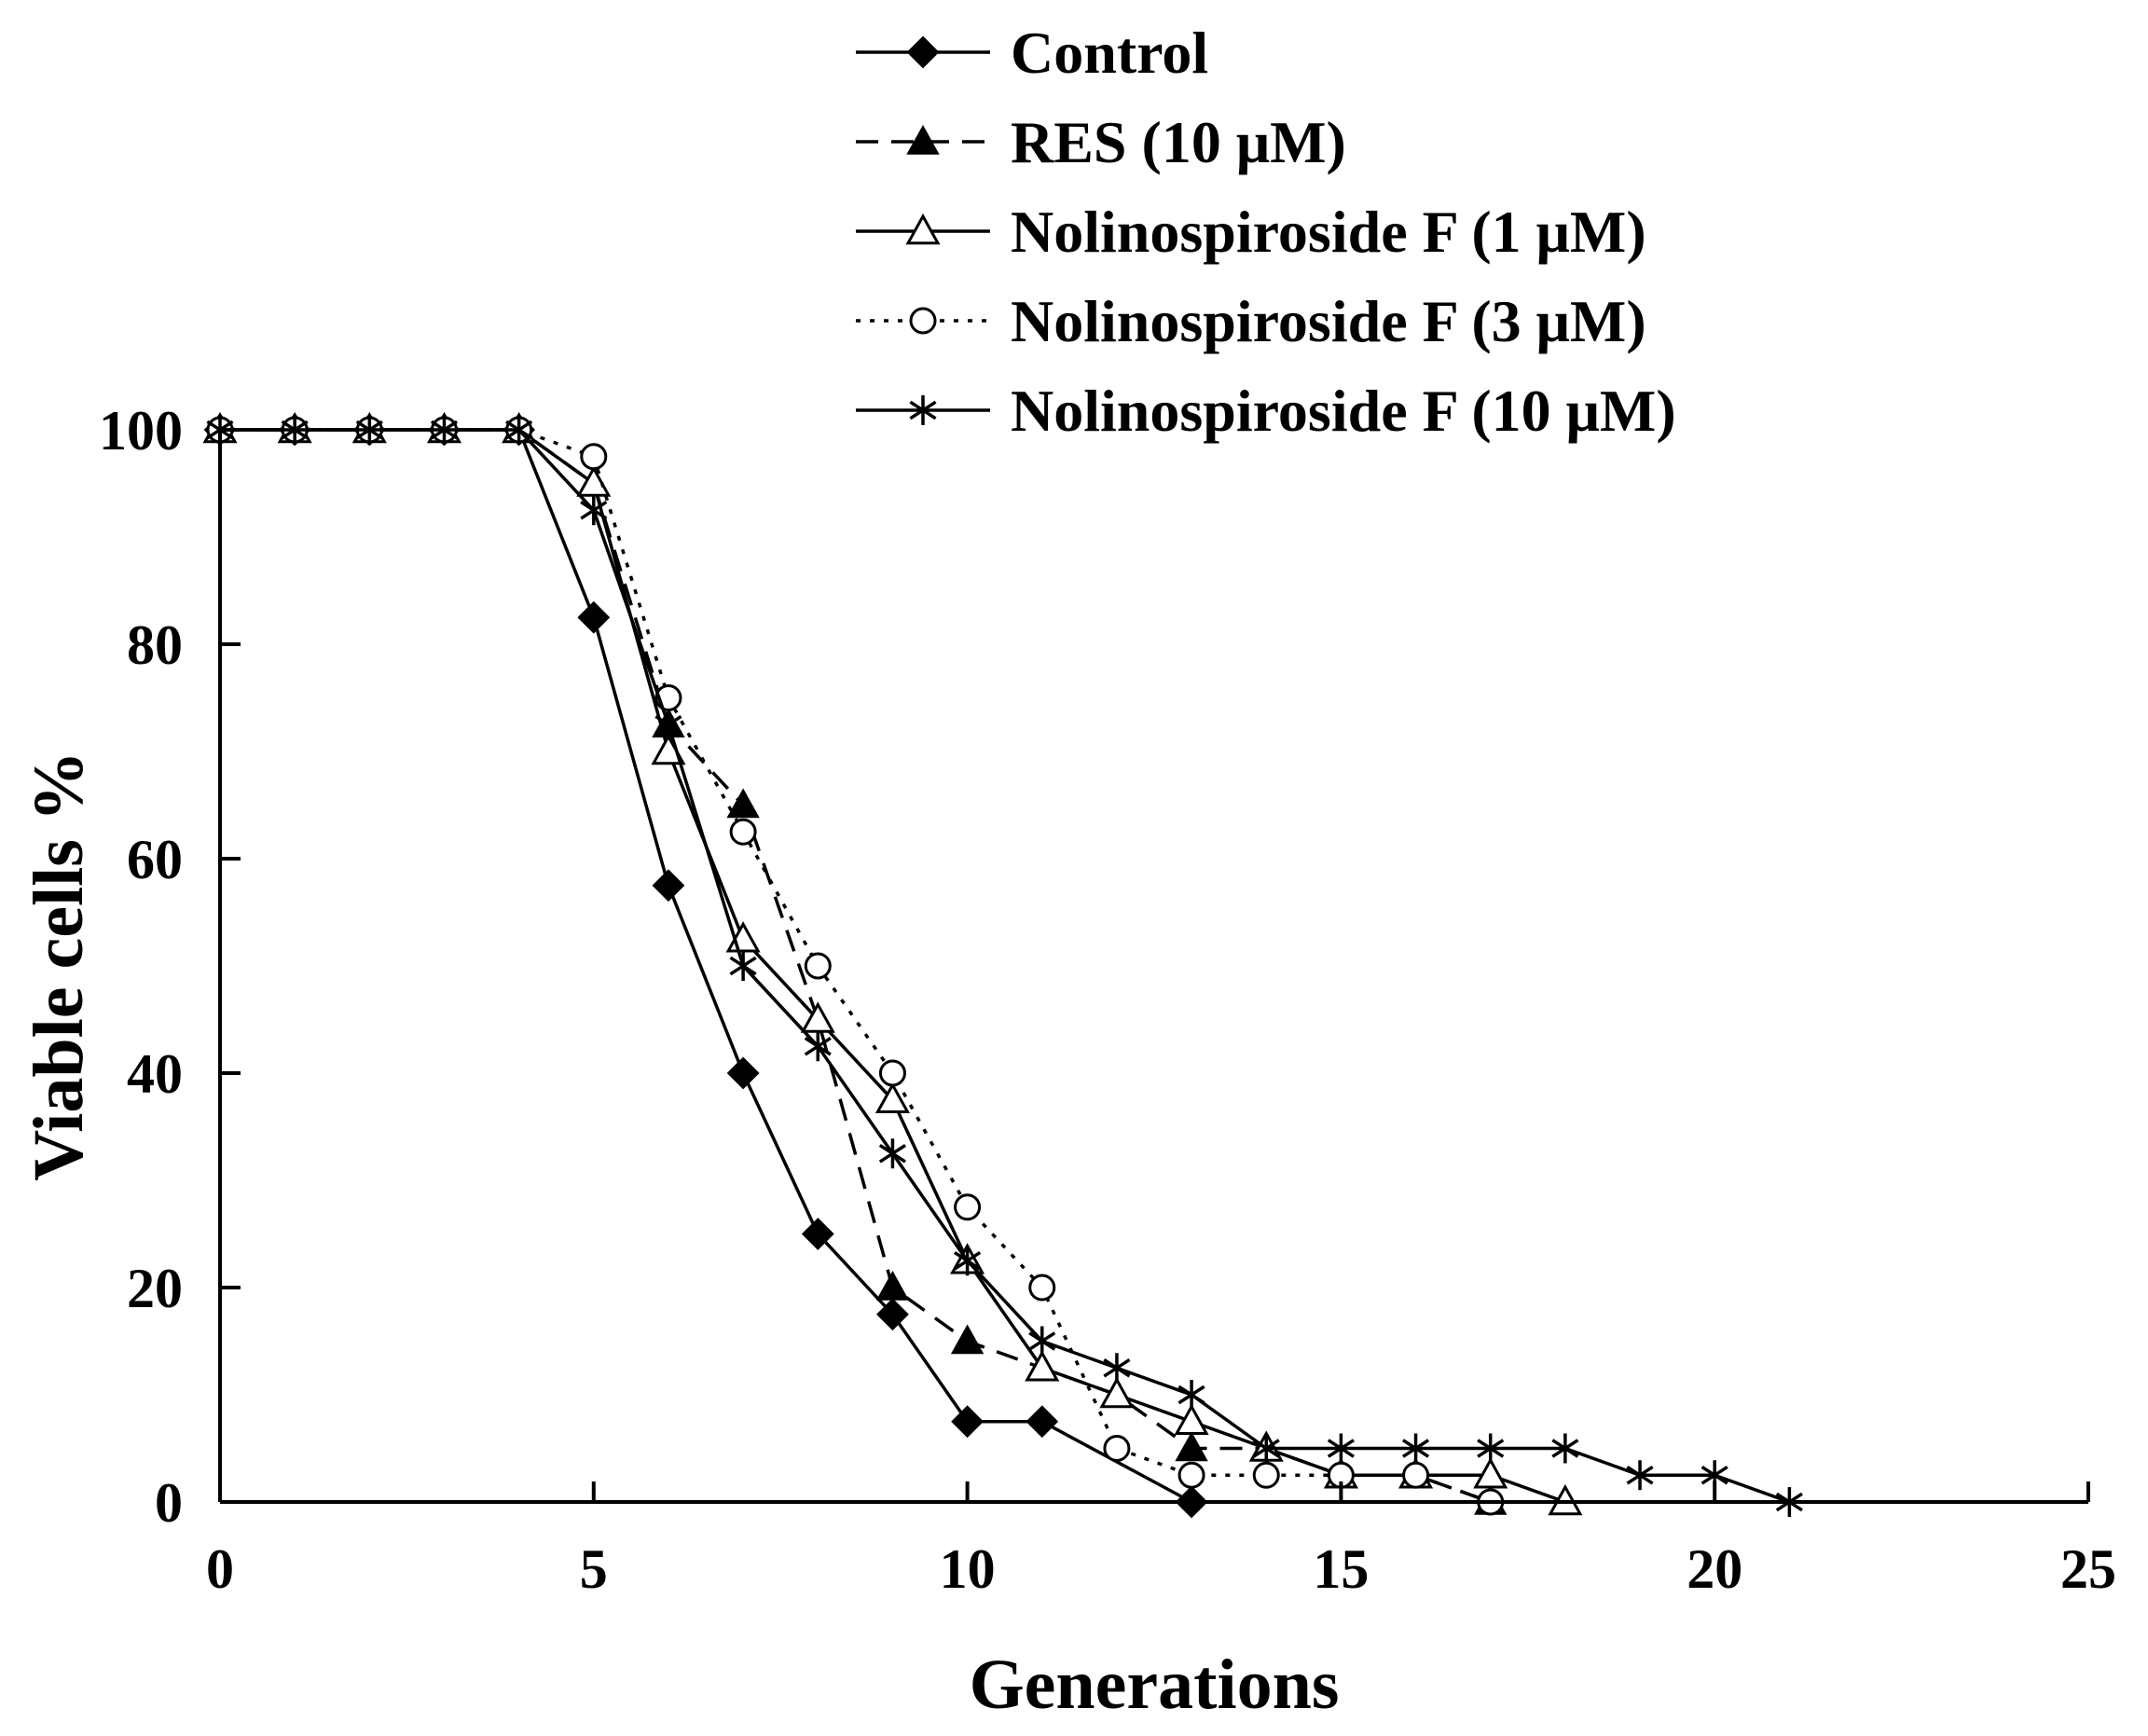  Describe the element at coordinates (141, 431) in the screenshot. I see `y-tick-label: 100` at that location.